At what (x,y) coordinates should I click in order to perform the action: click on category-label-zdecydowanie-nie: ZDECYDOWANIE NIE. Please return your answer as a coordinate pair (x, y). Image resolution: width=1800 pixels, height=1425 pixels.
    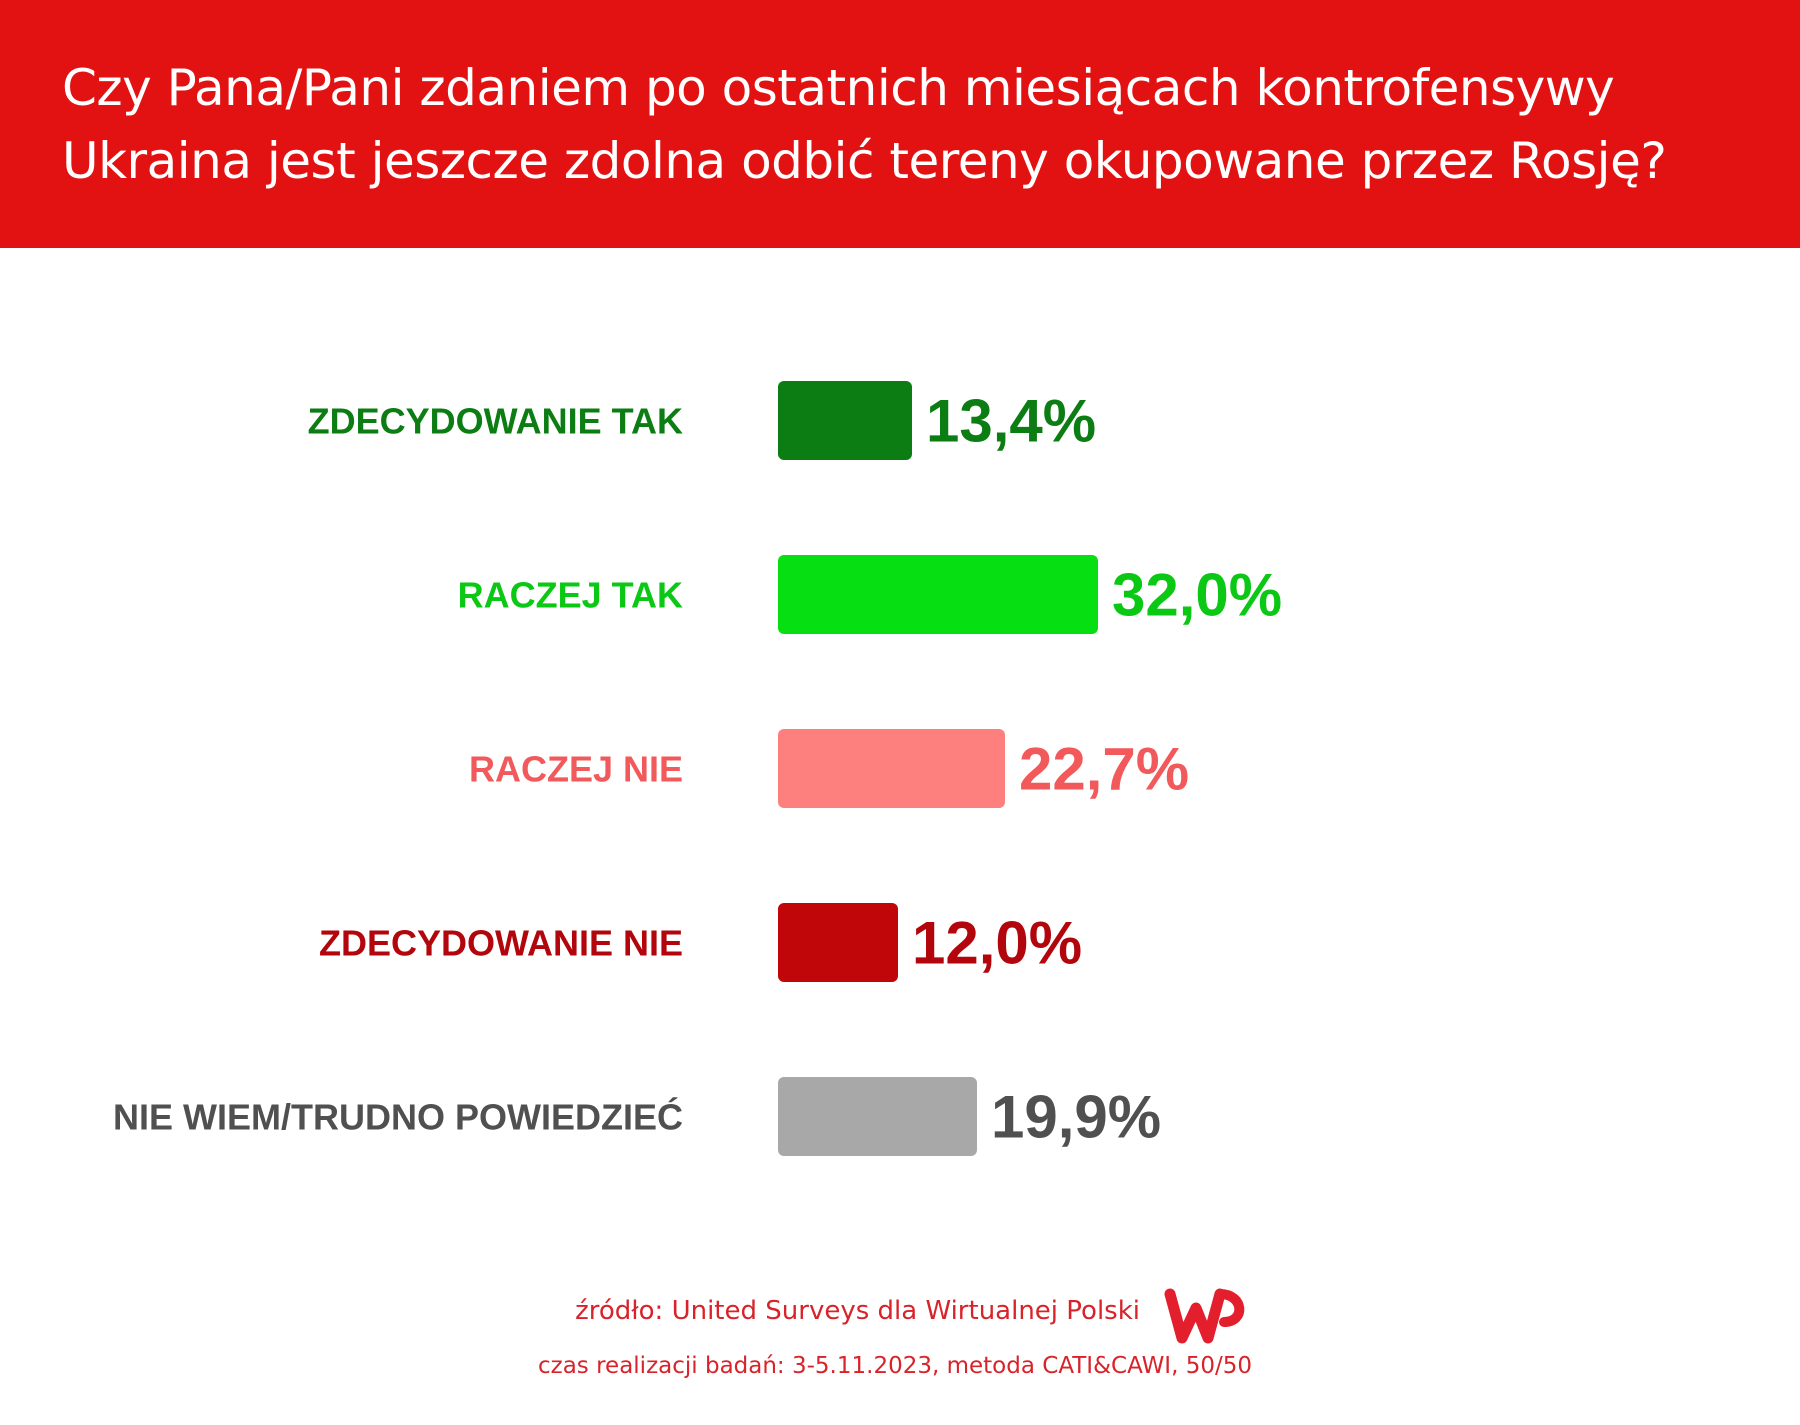
    Looking at the image, I should click on (501, 943).